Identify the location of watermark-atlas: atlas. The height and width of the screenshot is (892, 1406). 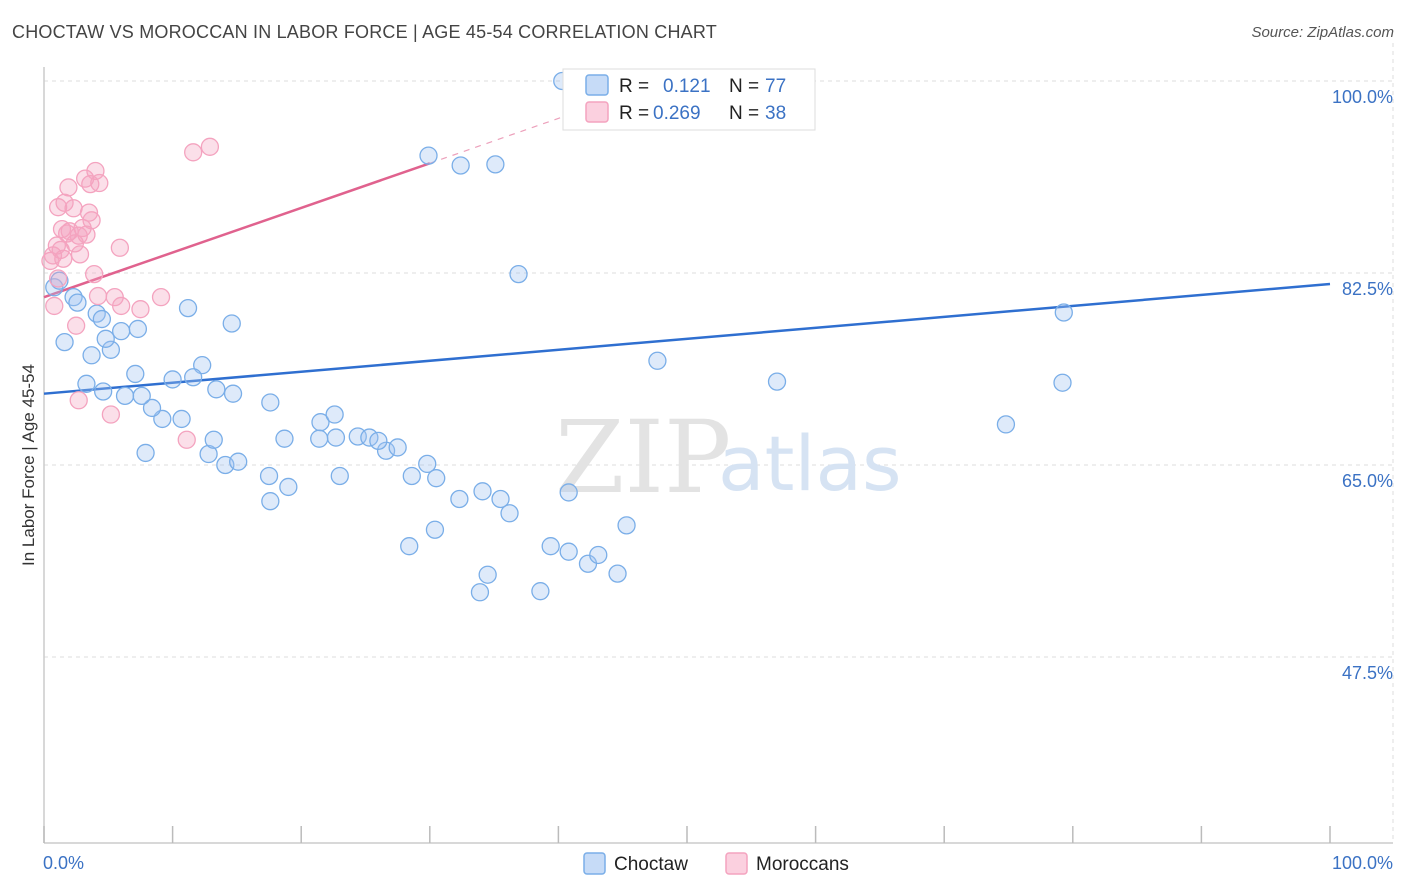
(810, 463).